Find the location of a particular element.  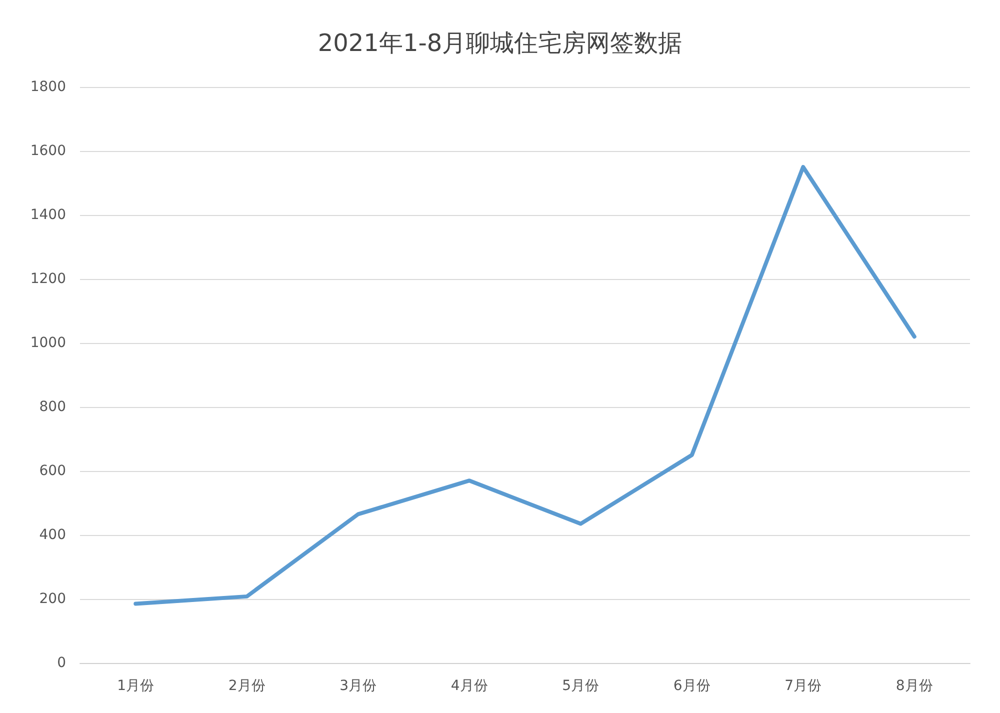

x-tick-label: 2月份 is located at coordinates (247, 686).